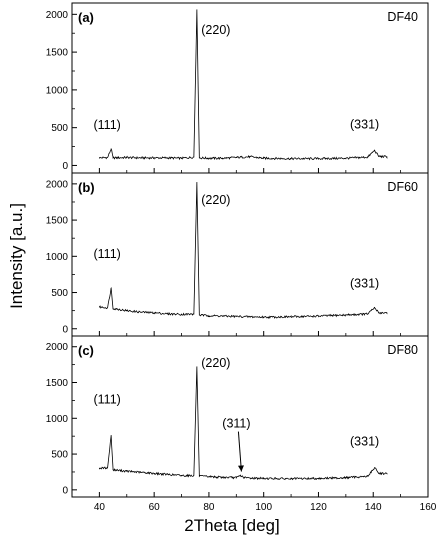 The image size is (436, 550). What do you see at coordinates (65, 490) in the screenshot?
I see `y-tick-label-c: 0` at bounding box center [65, 490].